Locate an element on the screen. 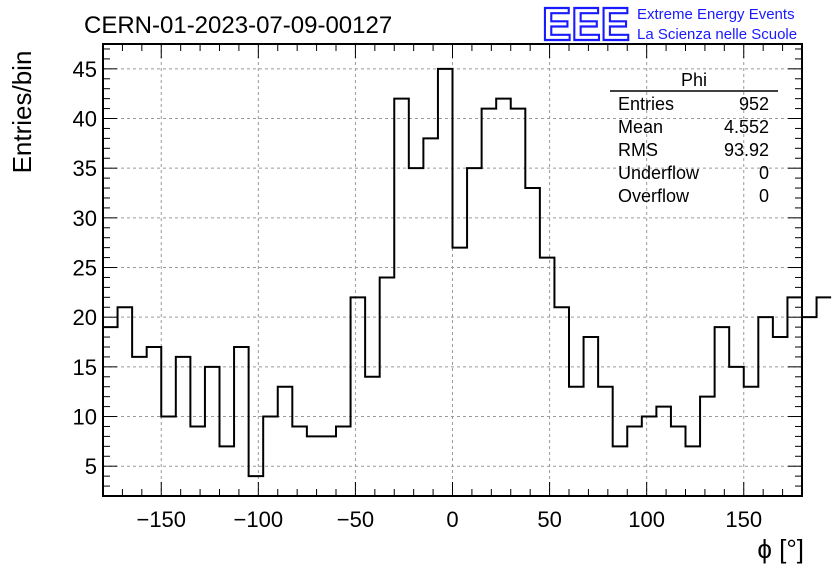 The height and width of the screenshot is (572, 836). y-tick-label: 10 is located at coordinates (85, 417).